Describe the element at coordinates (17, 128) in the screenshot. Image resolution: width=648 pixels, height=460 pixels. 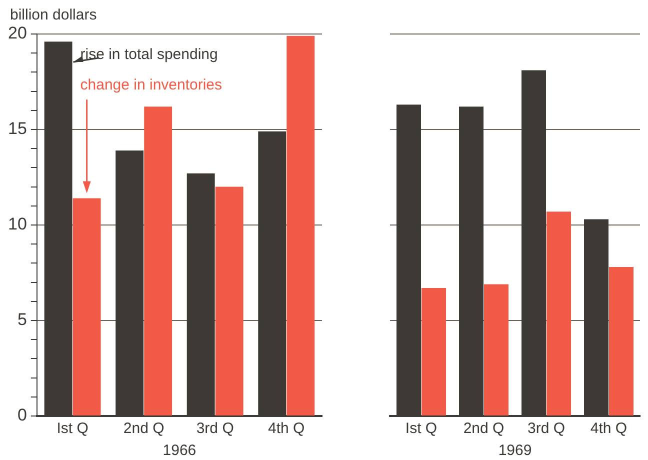
I see `y-tick-label: 15` at that location.